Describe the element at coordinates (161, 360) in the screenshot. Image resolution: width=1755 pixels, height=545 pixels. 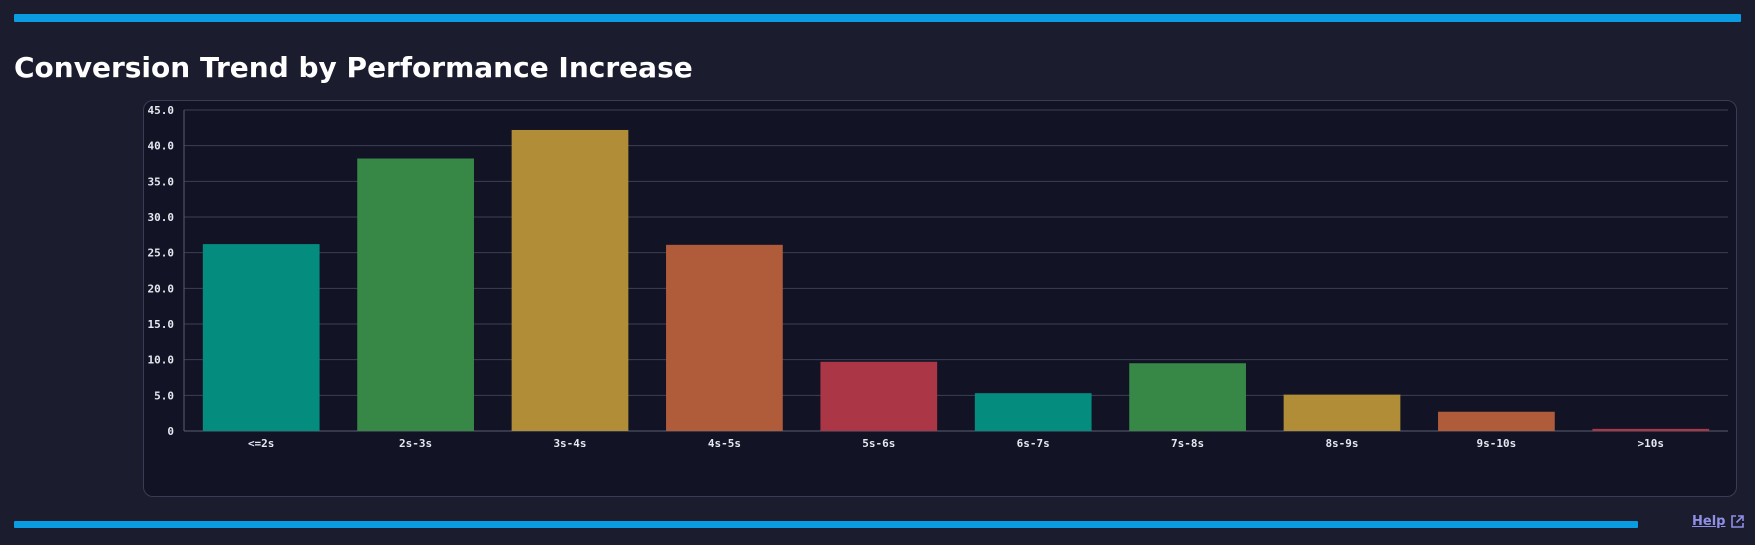
I see `y-tick-label: 10.0` at that location.